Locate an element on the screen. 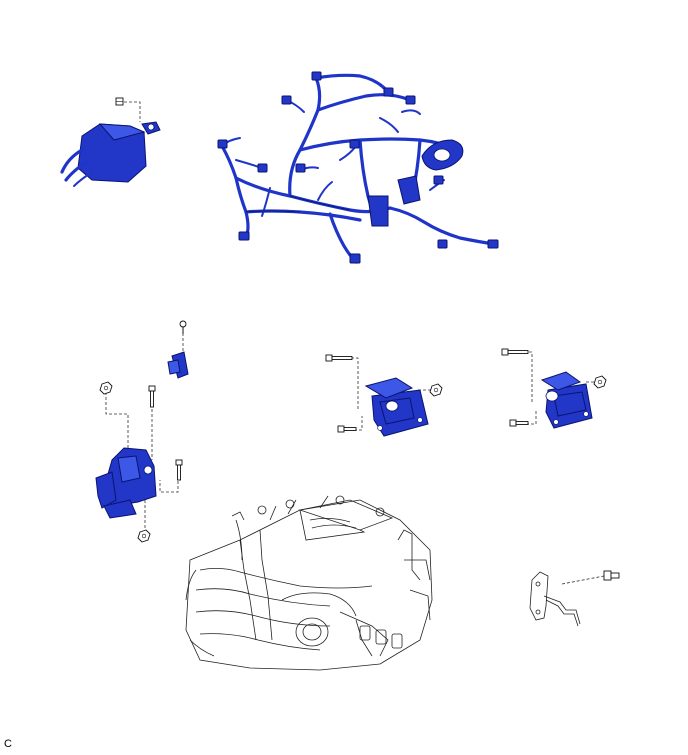 Image resolution: width=688 pixels, height=755 pixels. harness-clamp-bracket is located at coordinates (394, 201).